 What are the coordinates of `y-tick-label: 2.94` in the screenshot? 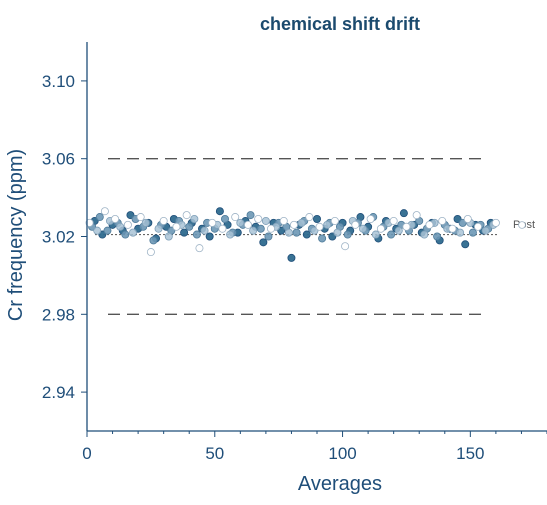 It's located at (58, 392).